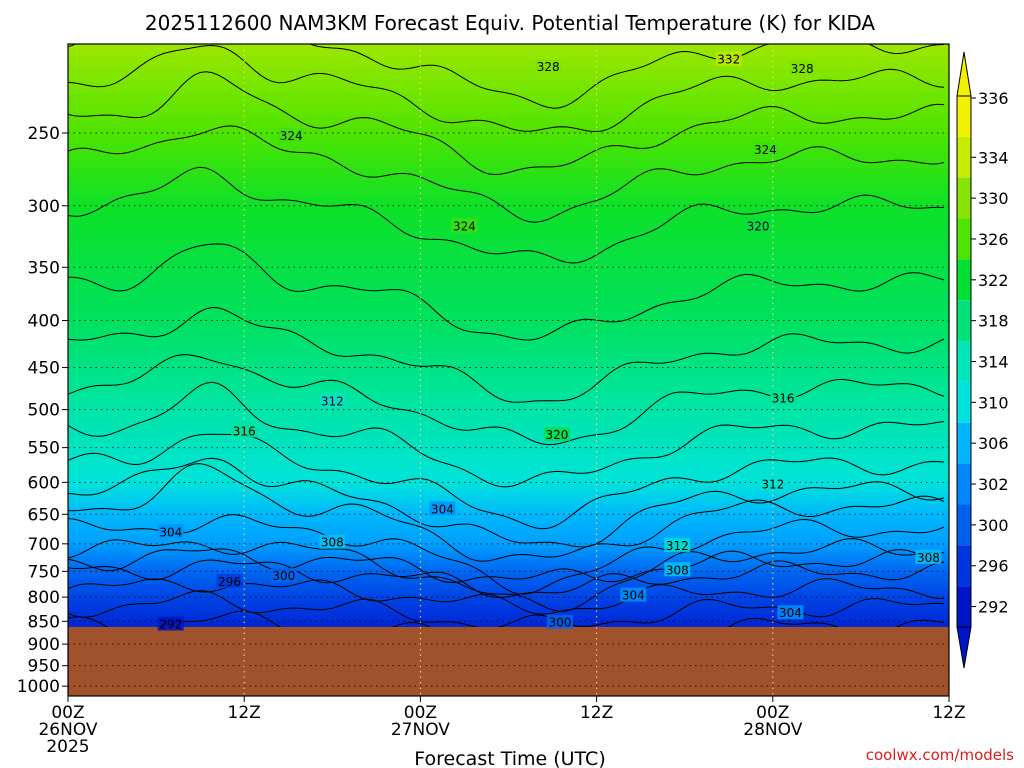 Image resolution: width=1024 pixels, height=768 pixels. What do you see at coordinates (44, 645) in the screenshot?
I see `y-tick-label: 900` at bounding box center [44, 645].